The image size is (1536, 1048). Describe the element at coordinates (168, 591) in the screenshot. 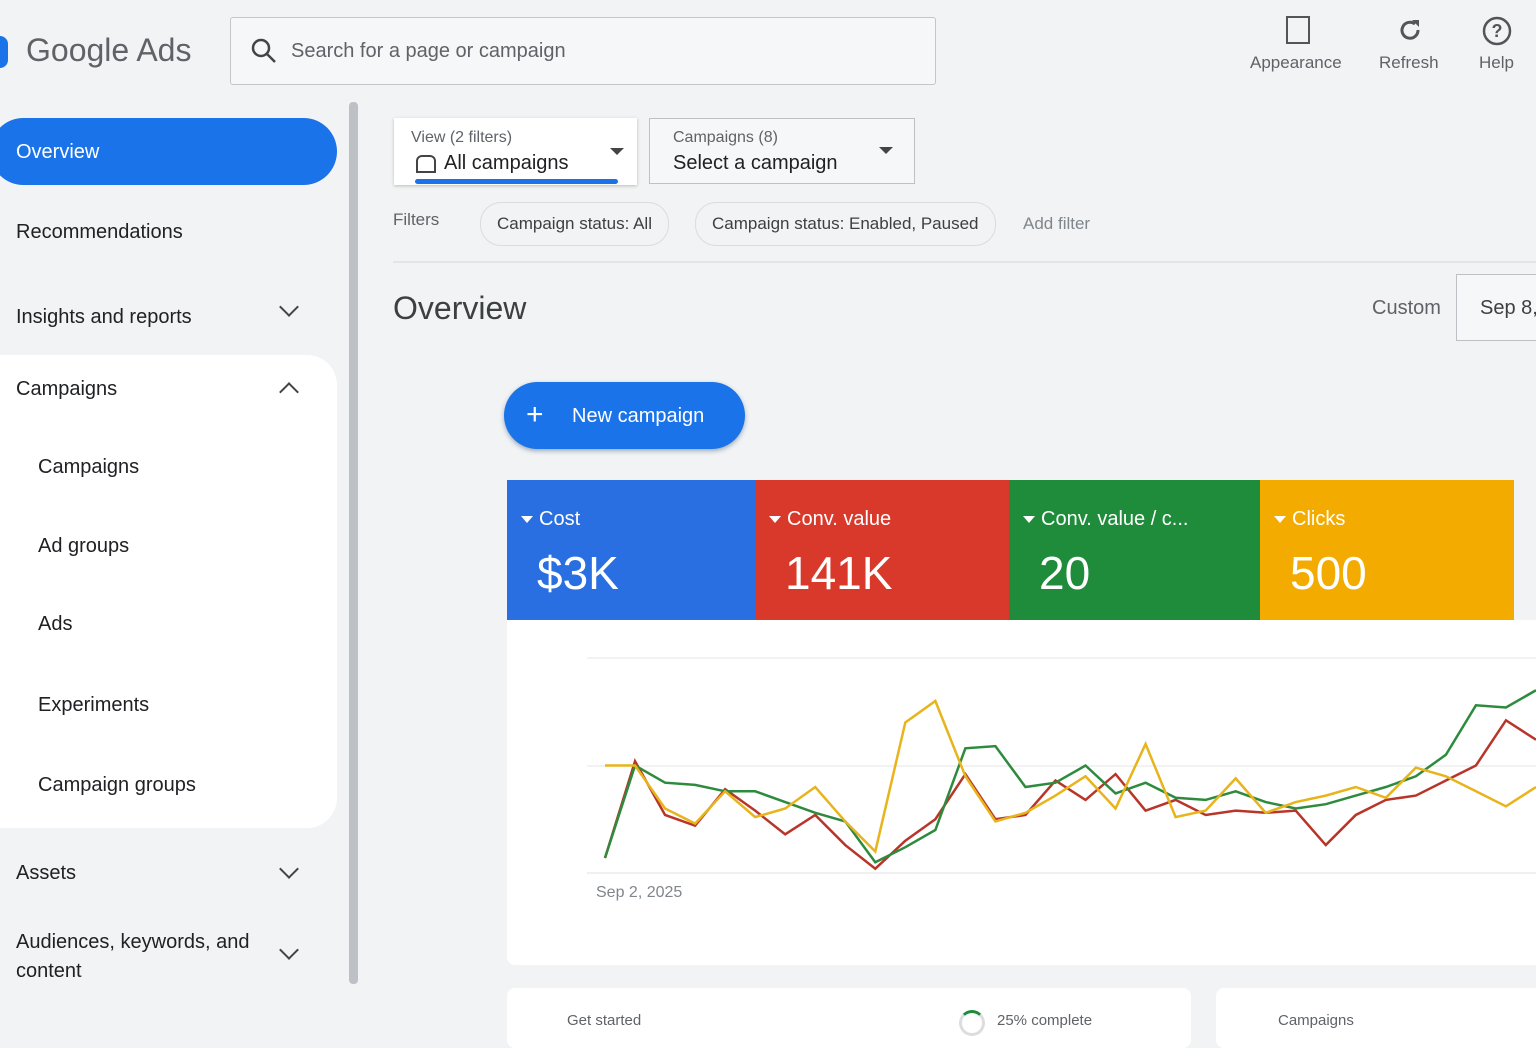

I see `campaigns-group` at that location.